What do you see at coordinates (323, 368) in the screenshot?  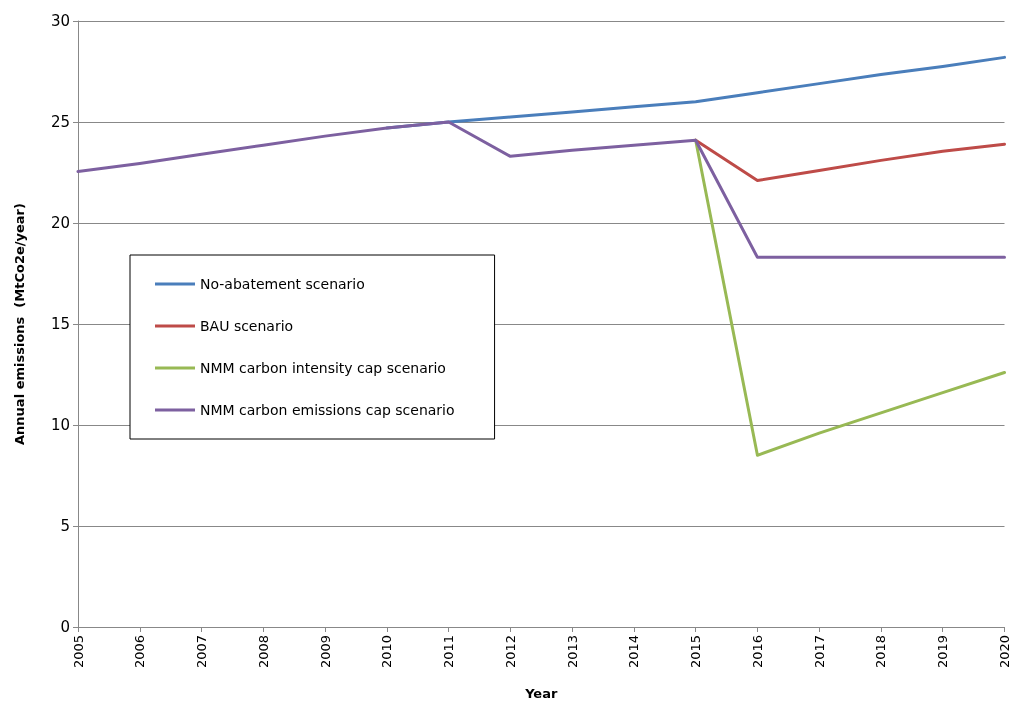 I see `legend-label: NMM carbon intensity cap scenario` at bounding box center [323, 368].